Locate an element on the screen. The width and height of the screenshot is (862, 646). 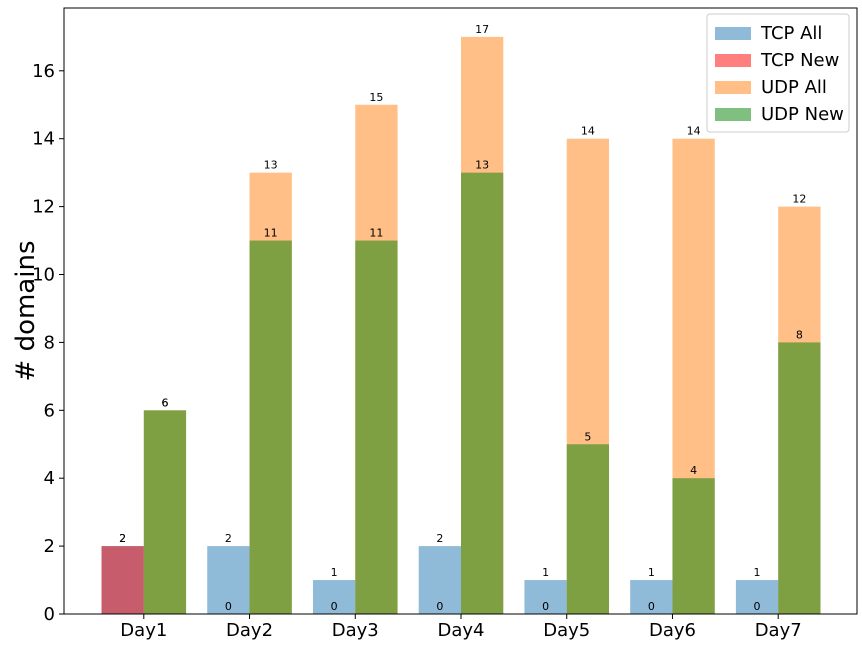
legend-label-tcp-all: TCP All is located at coordinates (791, 33).